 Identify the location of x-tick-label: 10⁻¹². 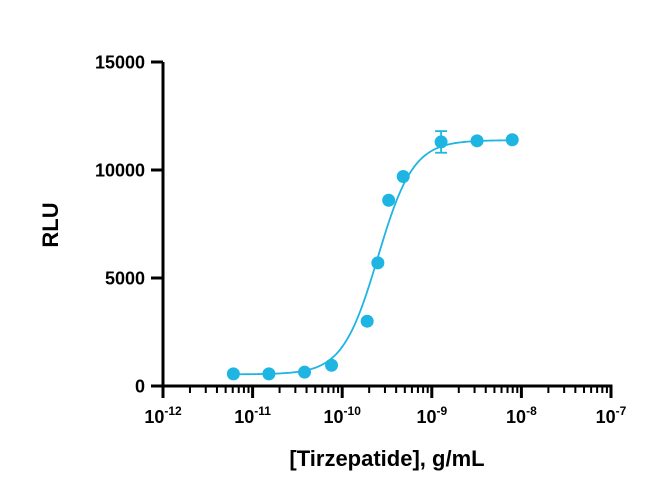
(163, 415).